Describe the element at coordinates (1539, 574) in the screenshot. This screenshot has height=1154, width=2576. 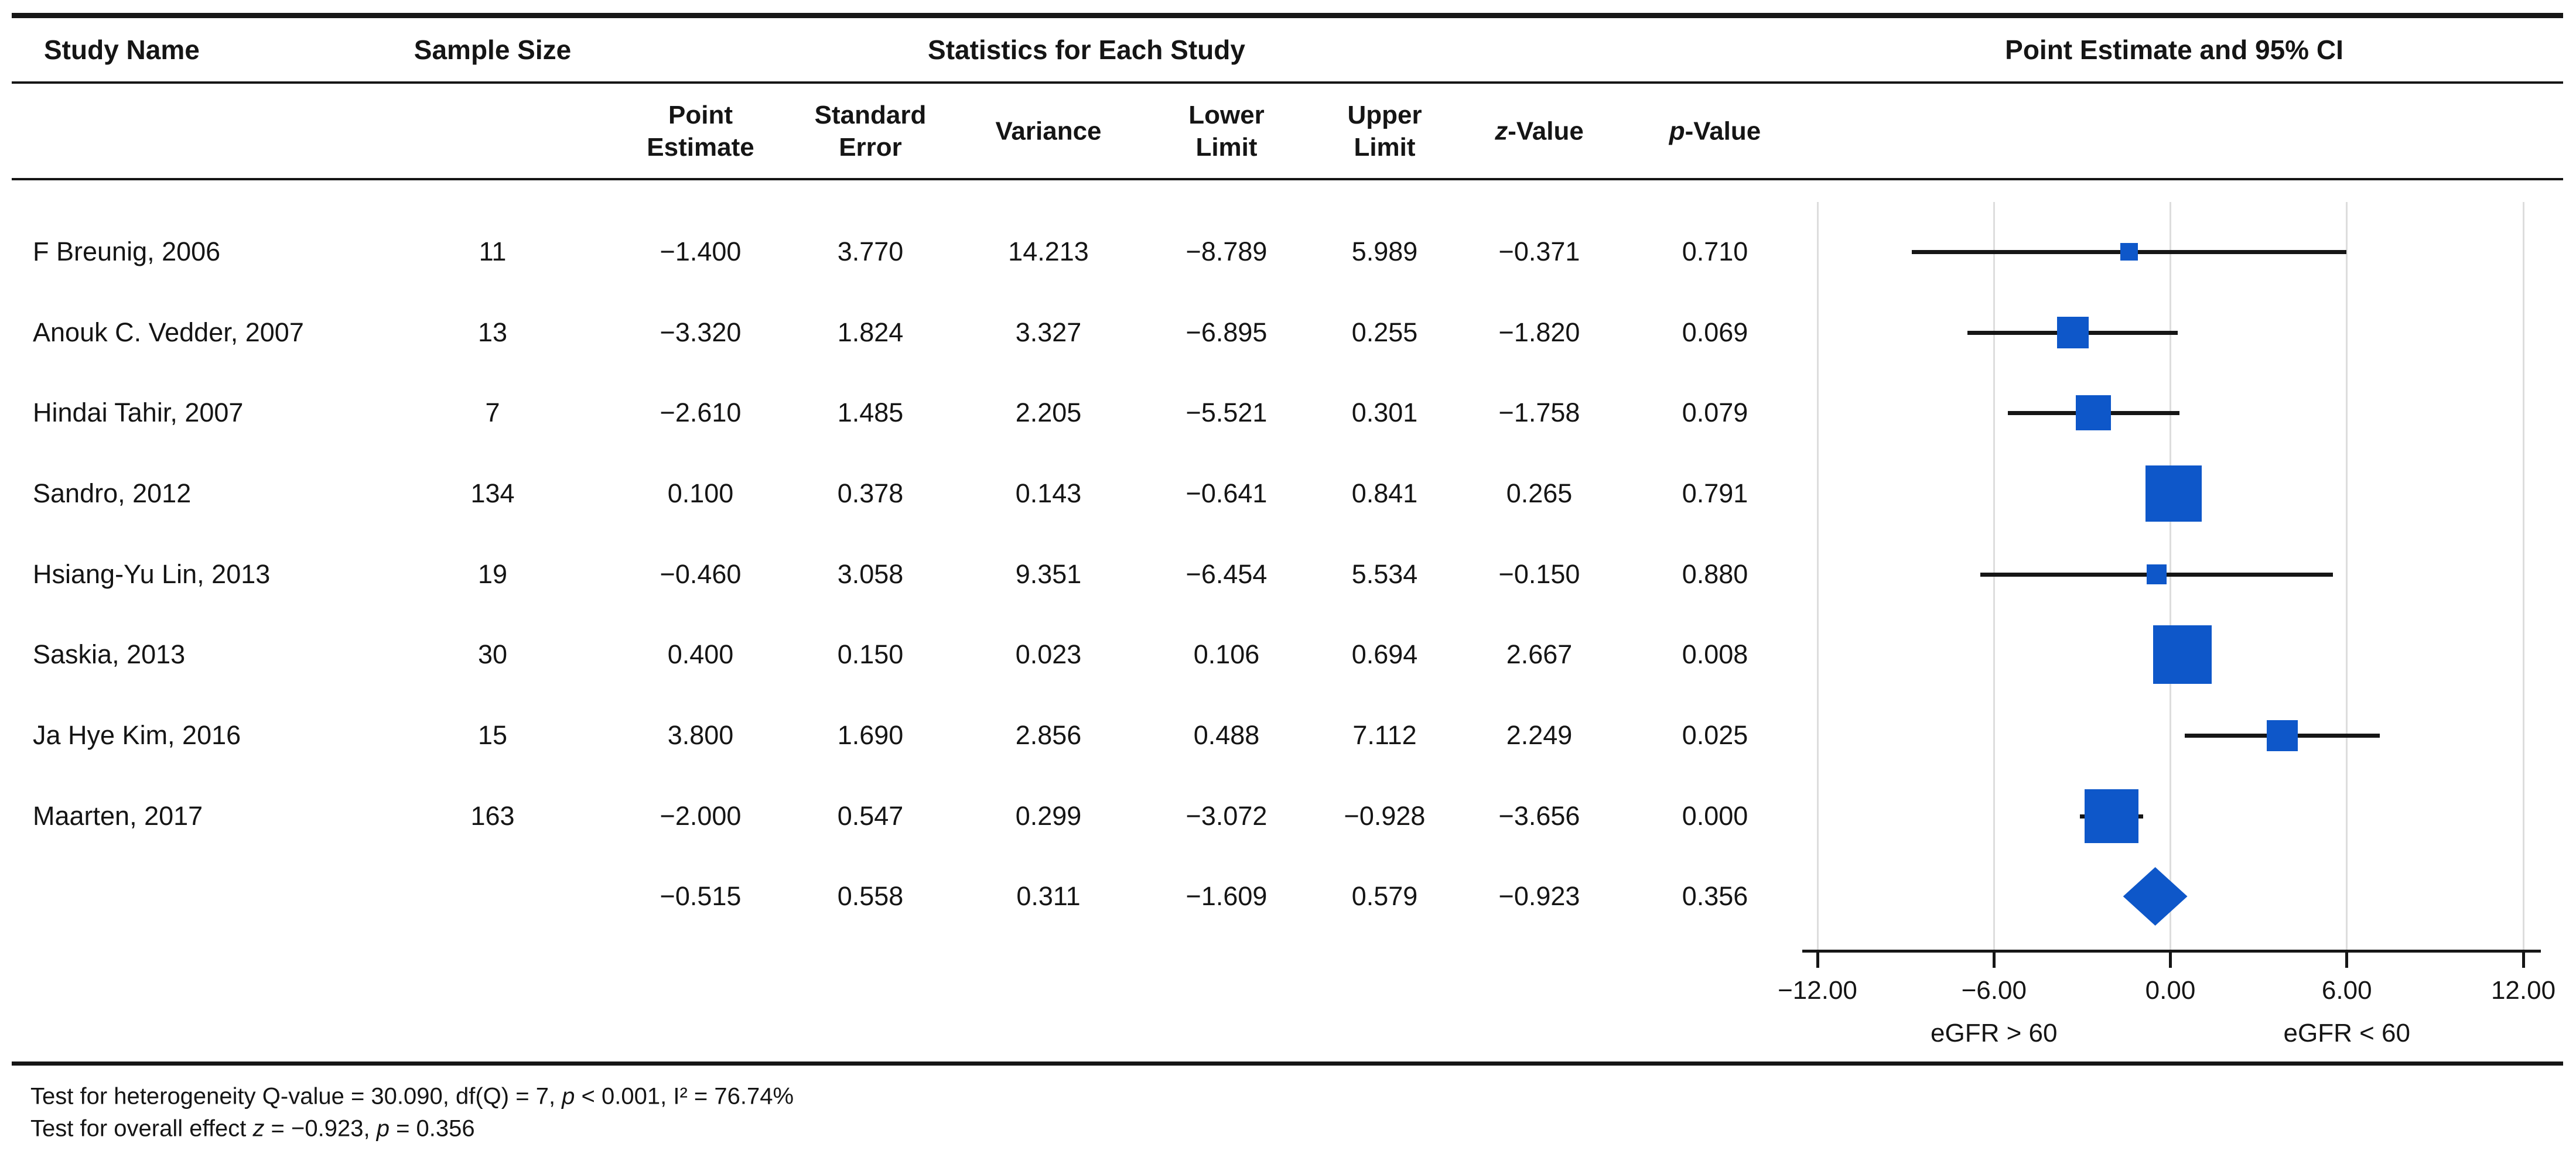
I see `table-cell-z: −0.150` at that location.